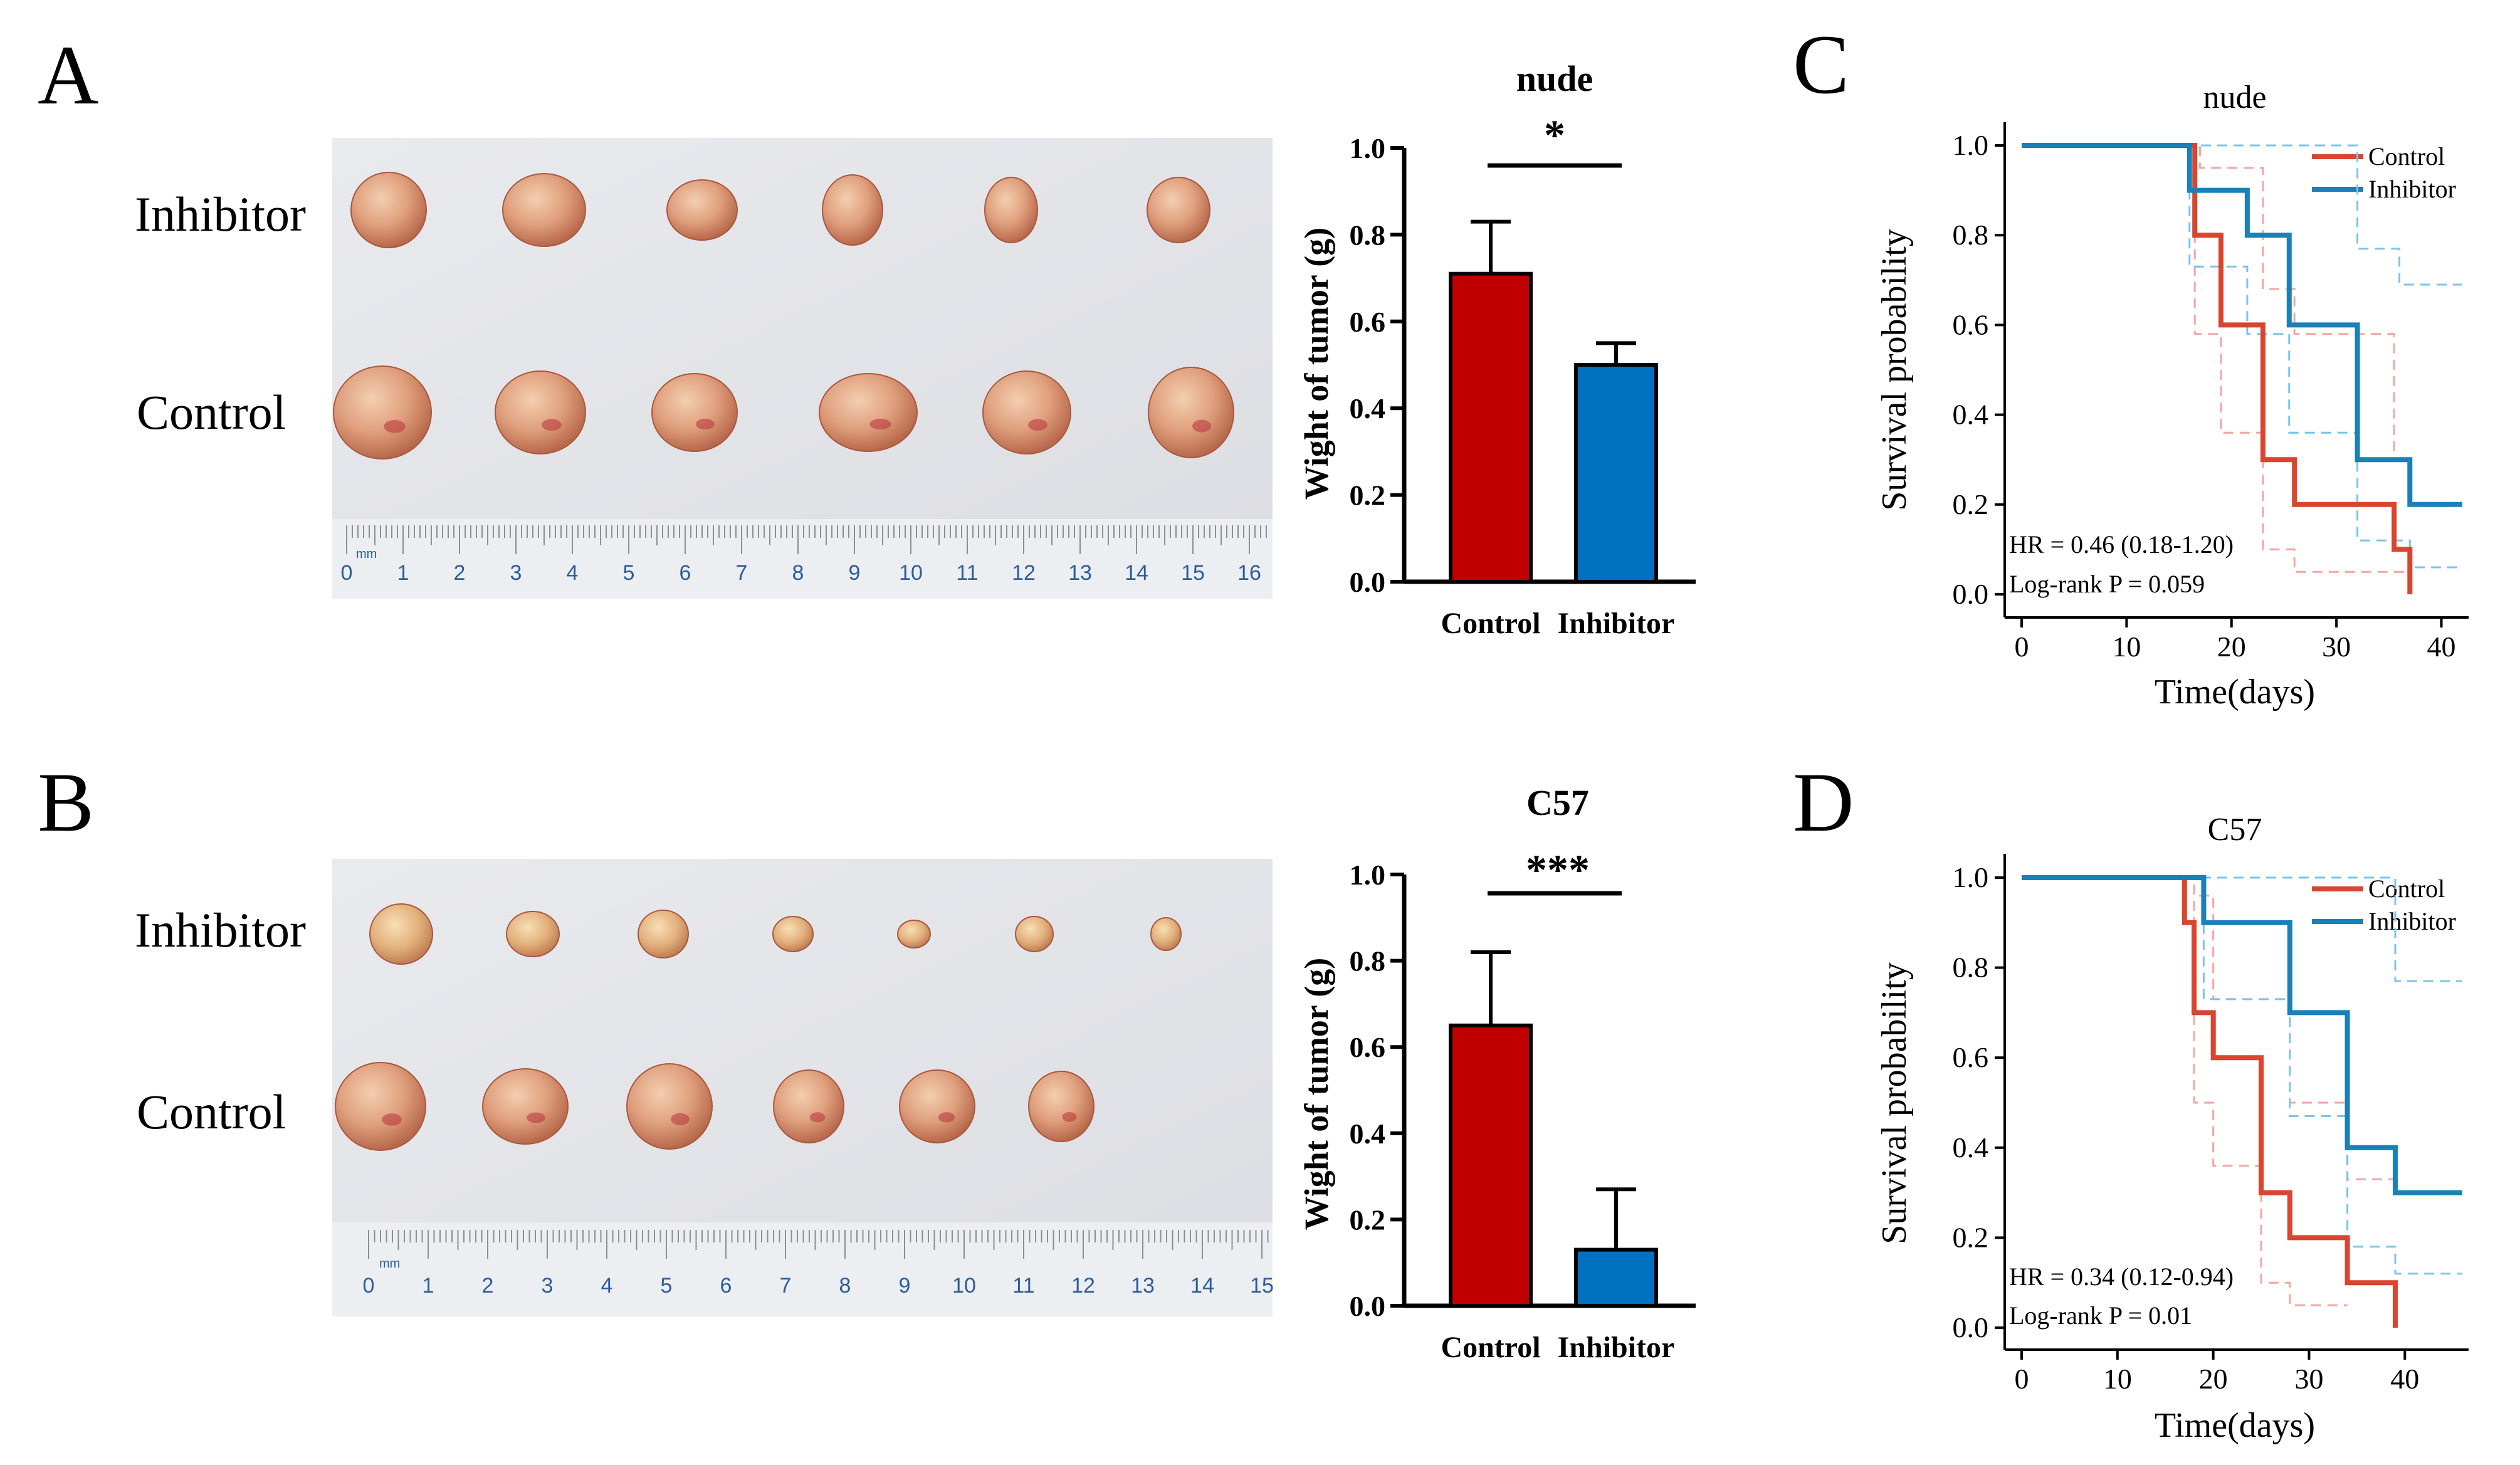 The image size is (2520, 1465). Describe the element at coordinates (2218, 369) in the screenshot. I see `km-curve-control` at that location.